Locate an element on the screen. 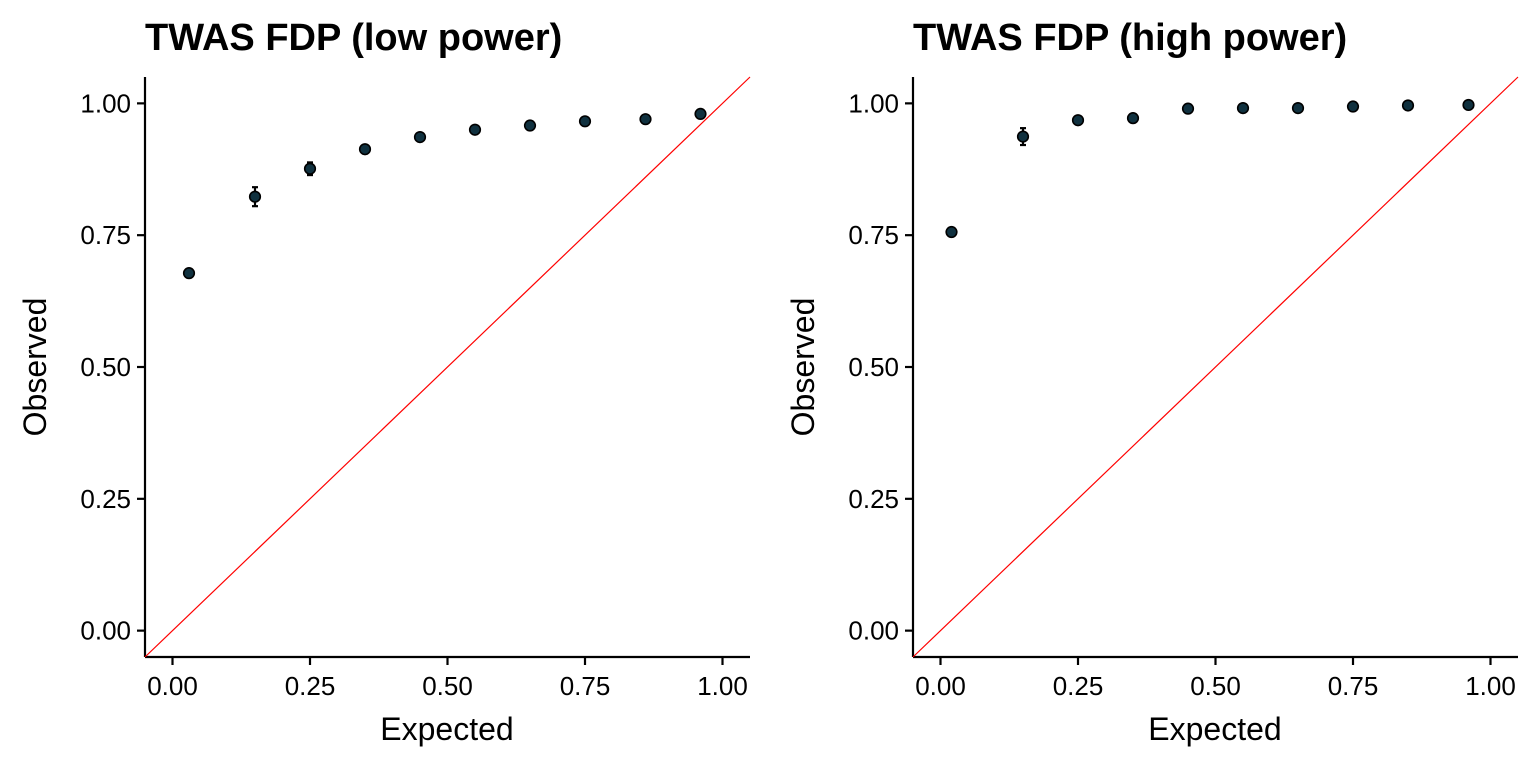  chart-title: TWAS FDP (low power) is located at coordinates (353, 38).